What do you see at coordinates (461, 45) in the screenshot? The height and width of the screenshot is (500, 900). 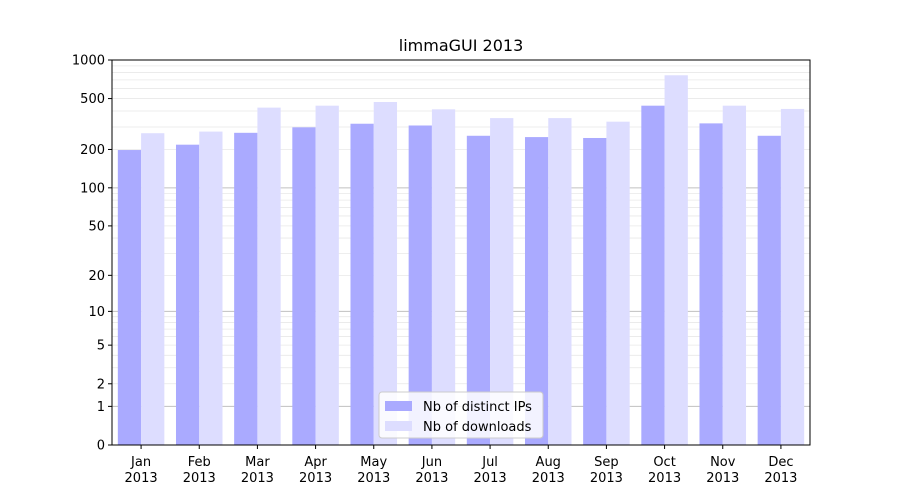 I see `chart-title: limmaGUI 2013` at bounding box center [461, 45].